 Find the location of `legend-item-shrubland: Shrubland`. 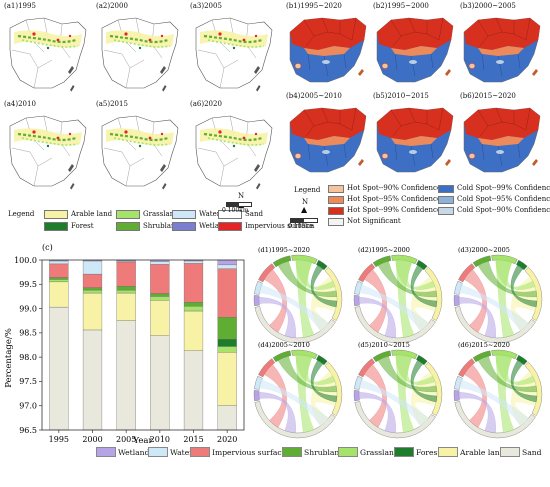

legend-item-shrubland: Shrubland is located at coordinates (148, 226).